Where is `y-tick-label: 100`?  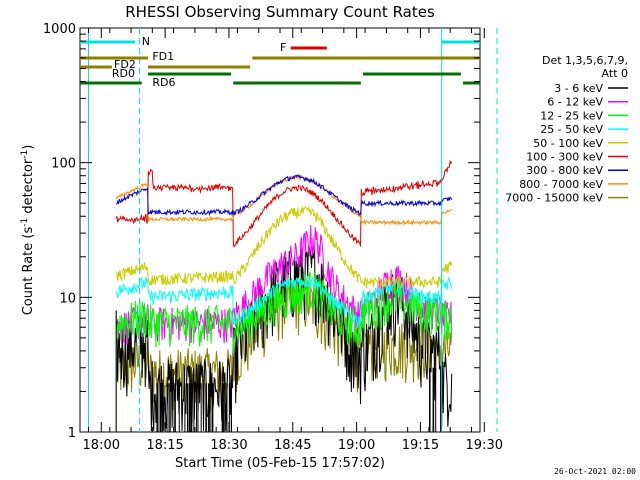
y-tick-label: 100 is located at coordinates (63, 164).